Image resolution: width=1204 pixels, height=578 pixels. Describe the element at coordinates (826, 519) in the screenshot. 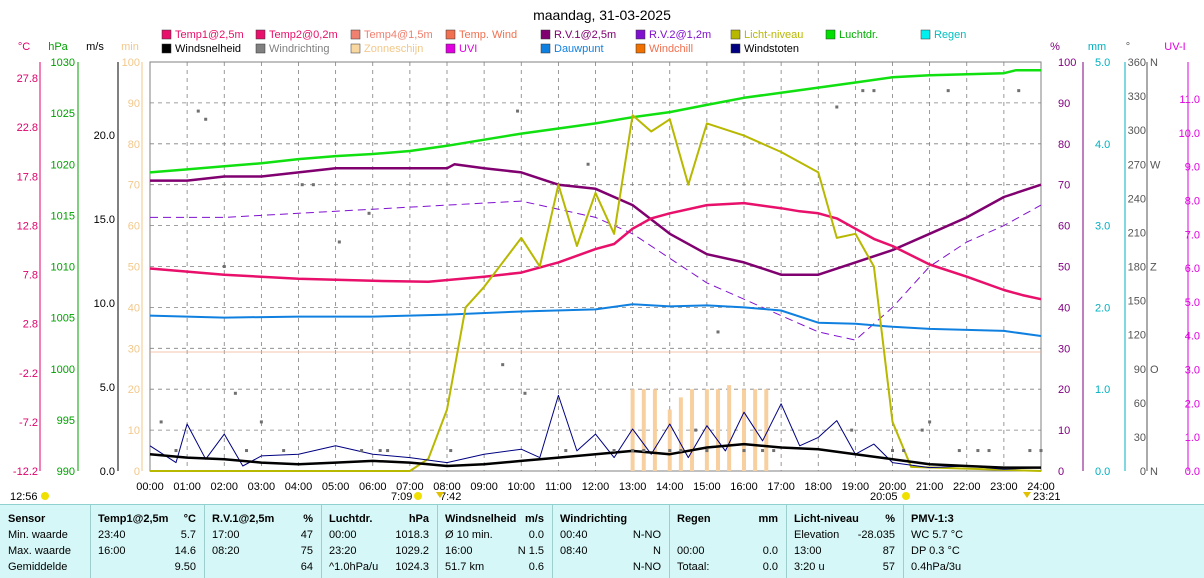

I see `summary-cell: Licht-niveau` at that location.